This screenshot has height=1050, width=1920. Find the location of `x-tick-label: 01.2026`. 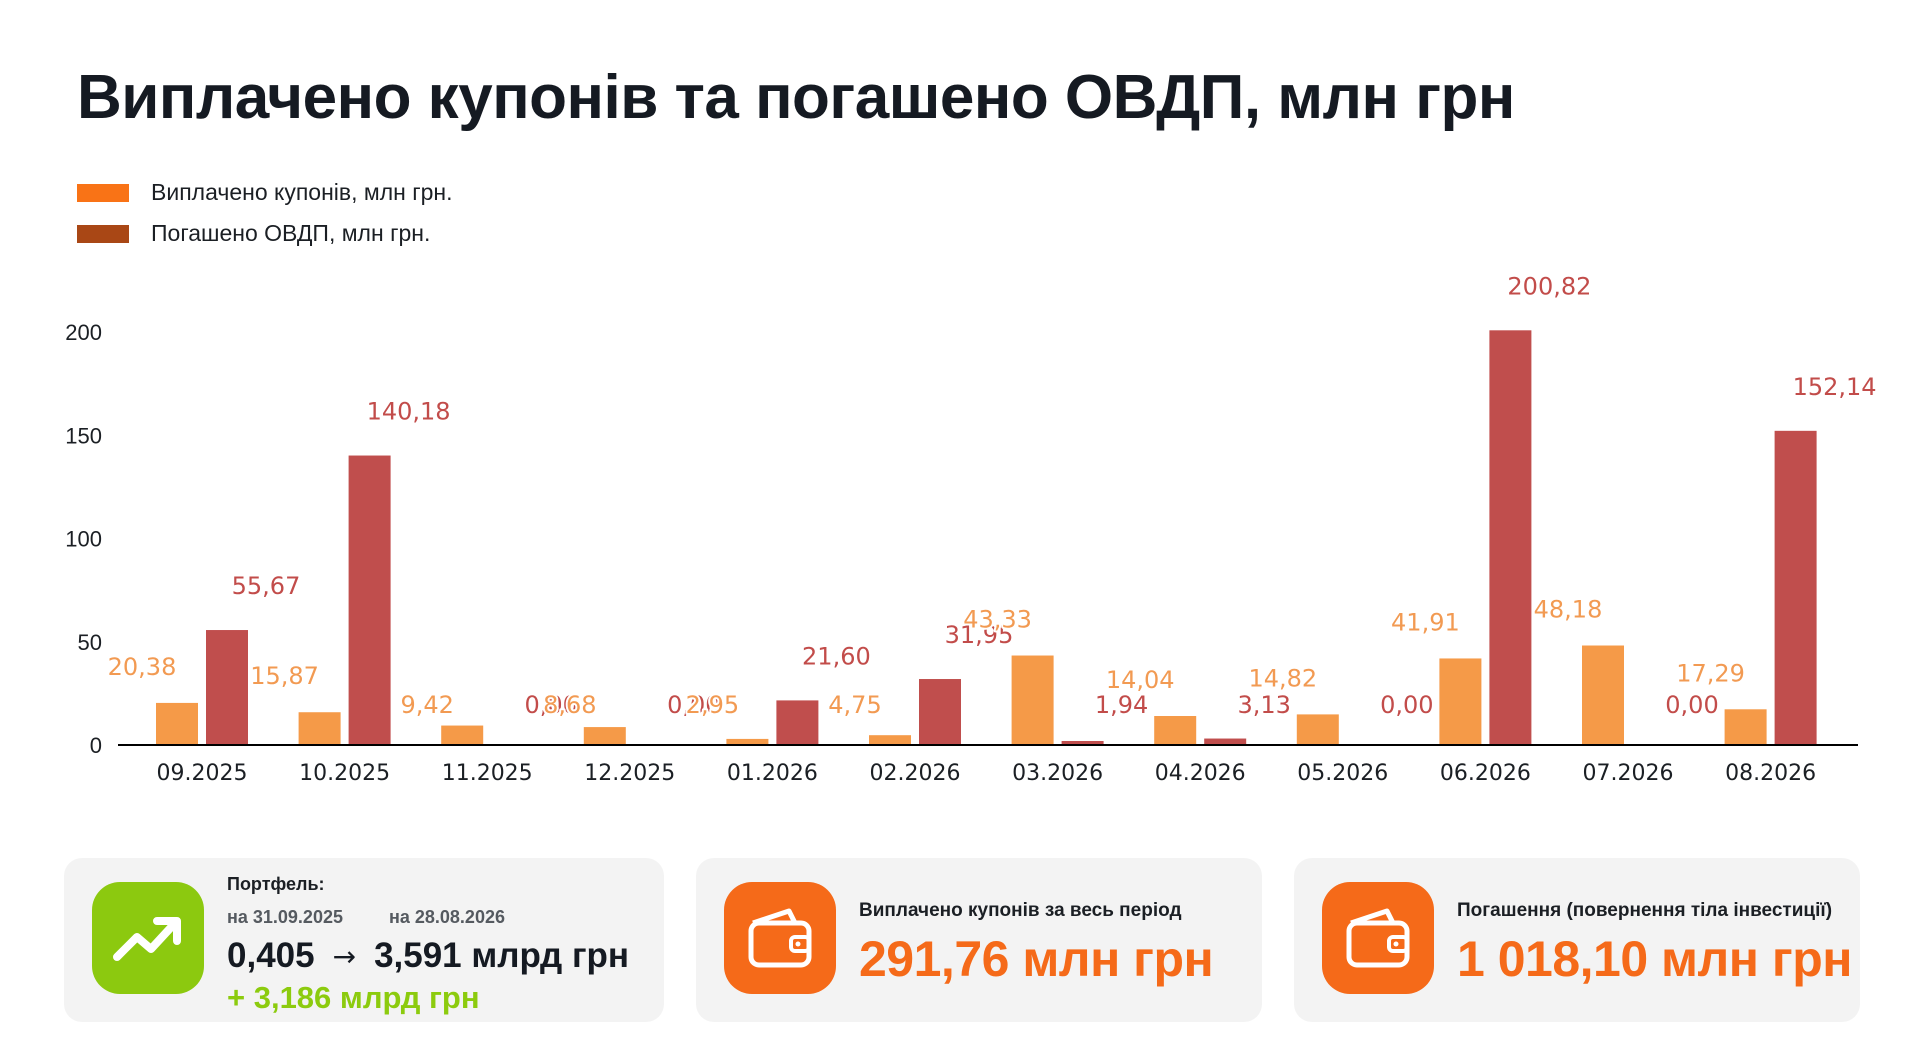

x-tick-label: 01.2026 is located at coordinates (772, 773).